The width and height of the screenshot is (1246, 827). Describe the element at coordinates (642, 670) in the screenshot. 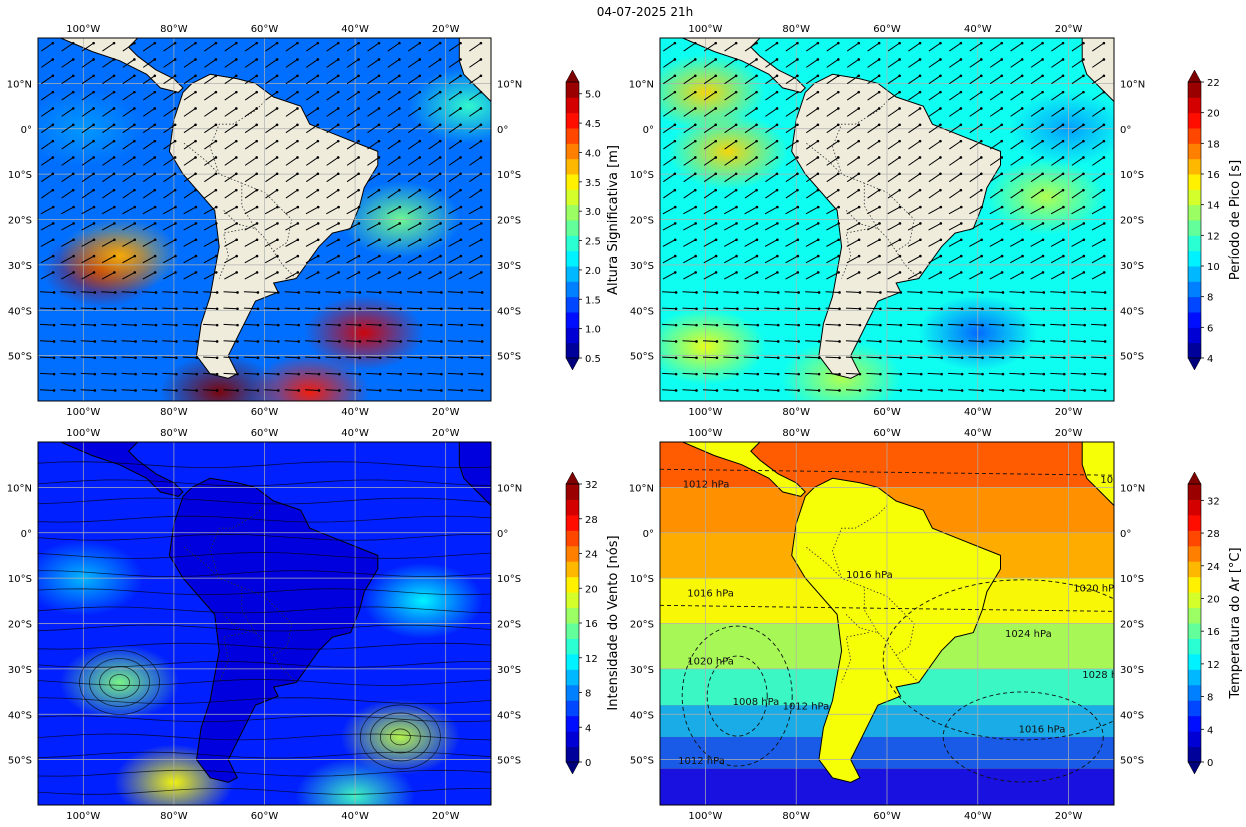

I see `lat-tick-label-left: 30°S` at that location.